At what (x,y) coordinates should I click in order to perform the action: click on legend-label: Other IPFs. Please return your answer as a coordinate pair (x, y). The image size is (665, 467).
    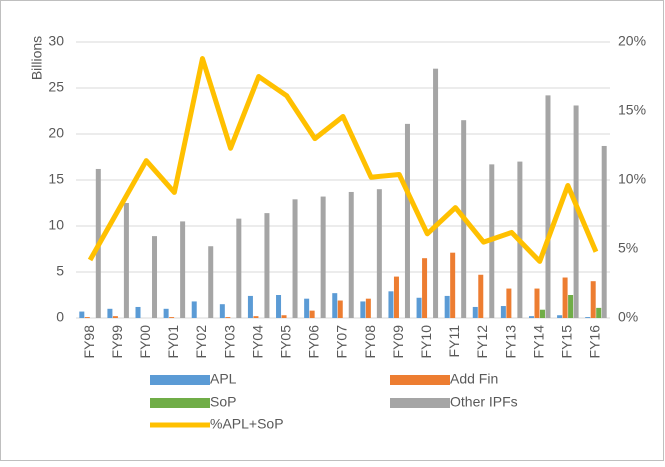
    Looking at the image, I should click on (484, 402).